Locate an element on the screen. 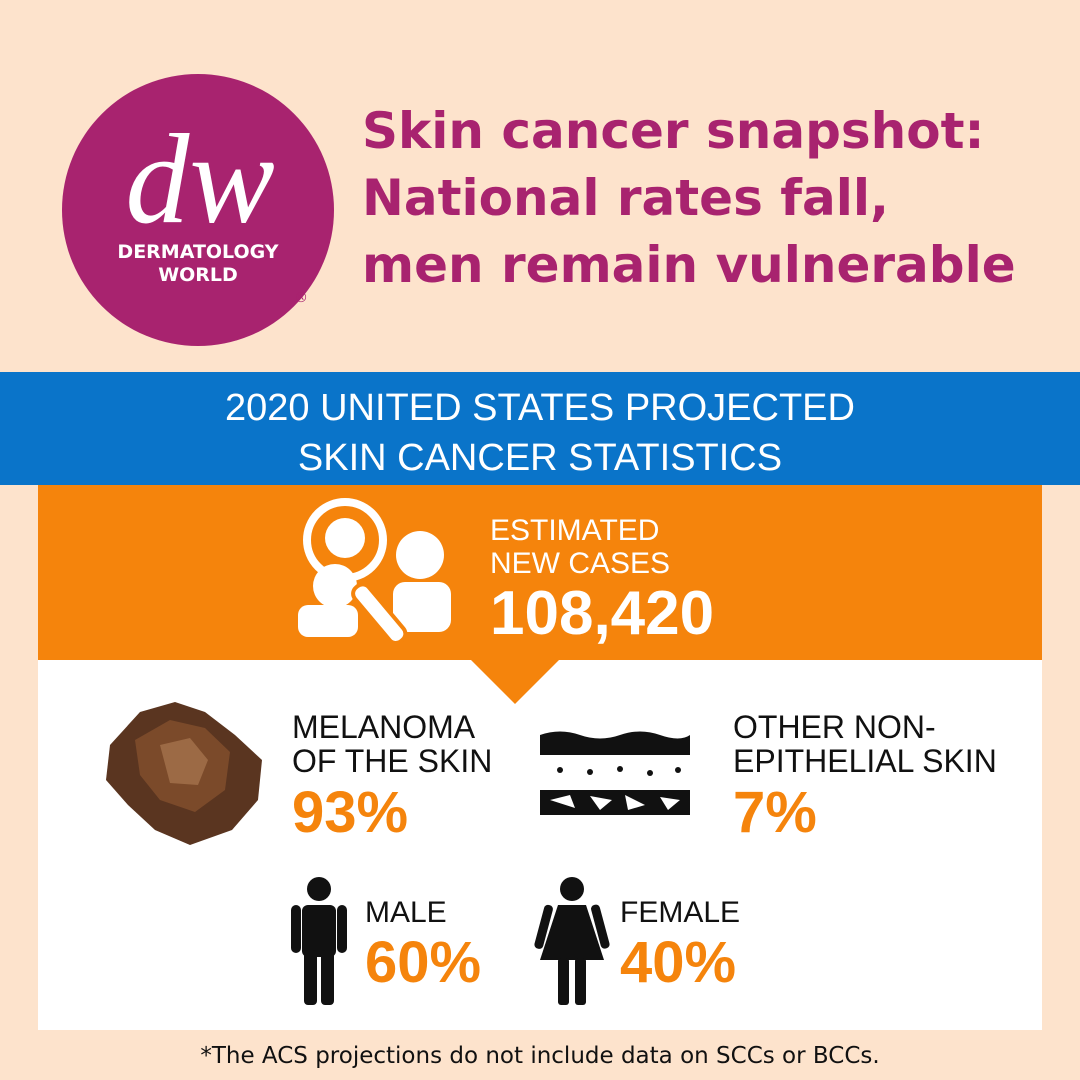  registered-mark: ® is located at coordinates (301, 298).